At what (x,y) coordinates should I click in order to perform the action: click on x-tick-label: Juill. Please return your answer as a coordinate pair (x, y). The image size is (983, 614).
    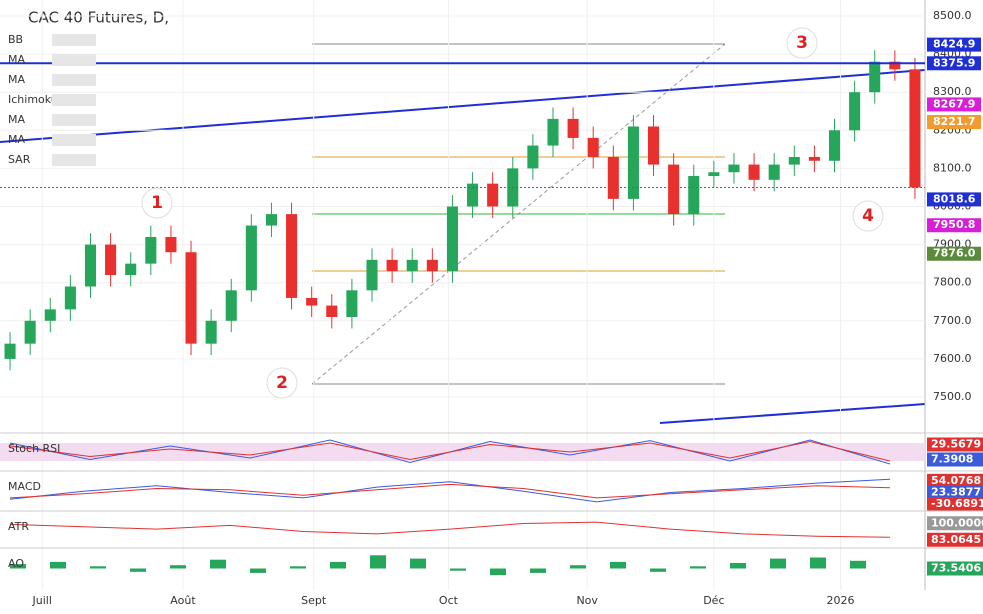
    Looking at the image, I should click on (42, 600).